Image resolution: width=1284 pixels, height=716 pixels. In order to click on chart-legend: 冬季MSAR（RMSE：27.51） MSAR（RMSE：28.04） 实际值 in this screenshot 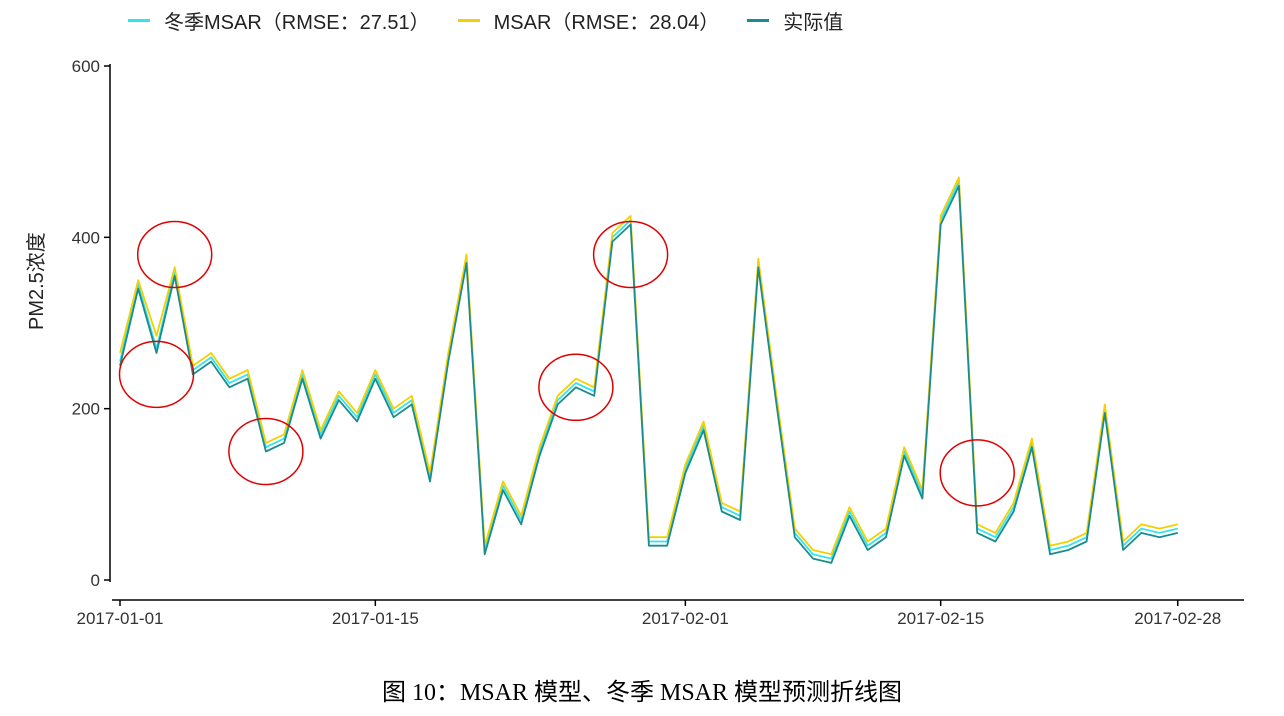, I will do `click(499, 20)`.